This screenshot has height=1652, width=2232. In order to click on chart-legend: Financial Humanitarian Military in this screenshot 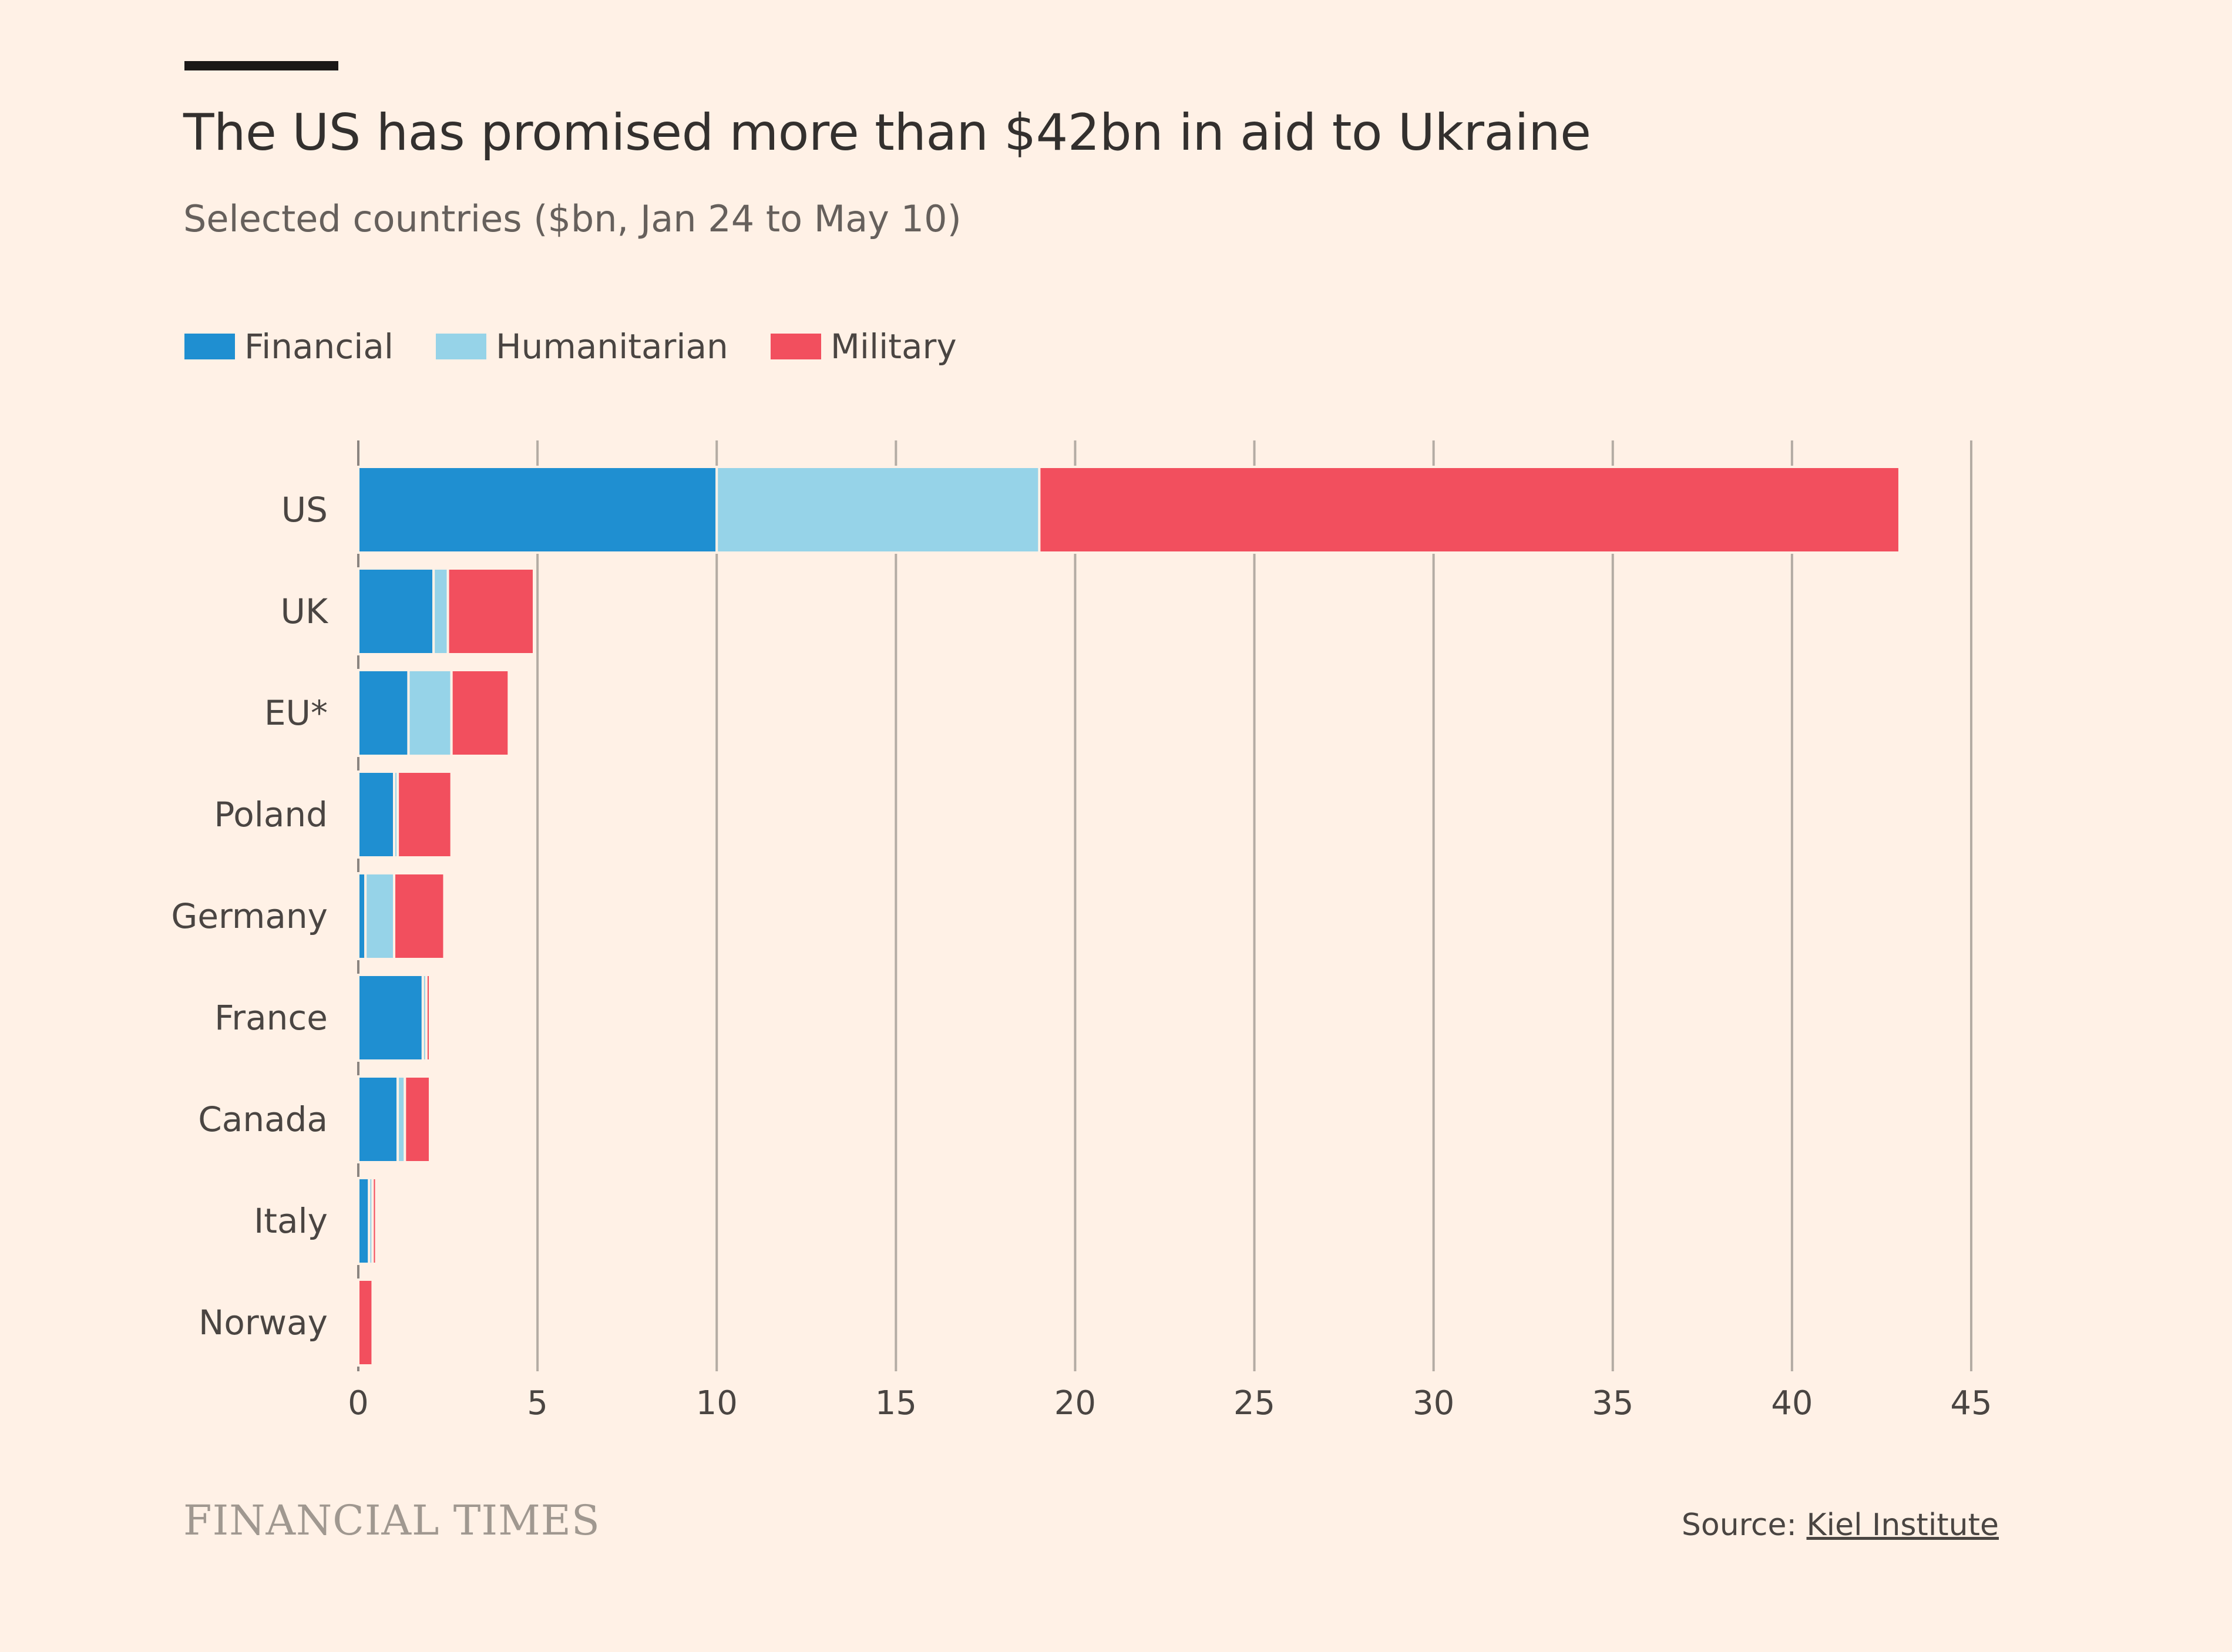, I will do `click(591, 346)`.